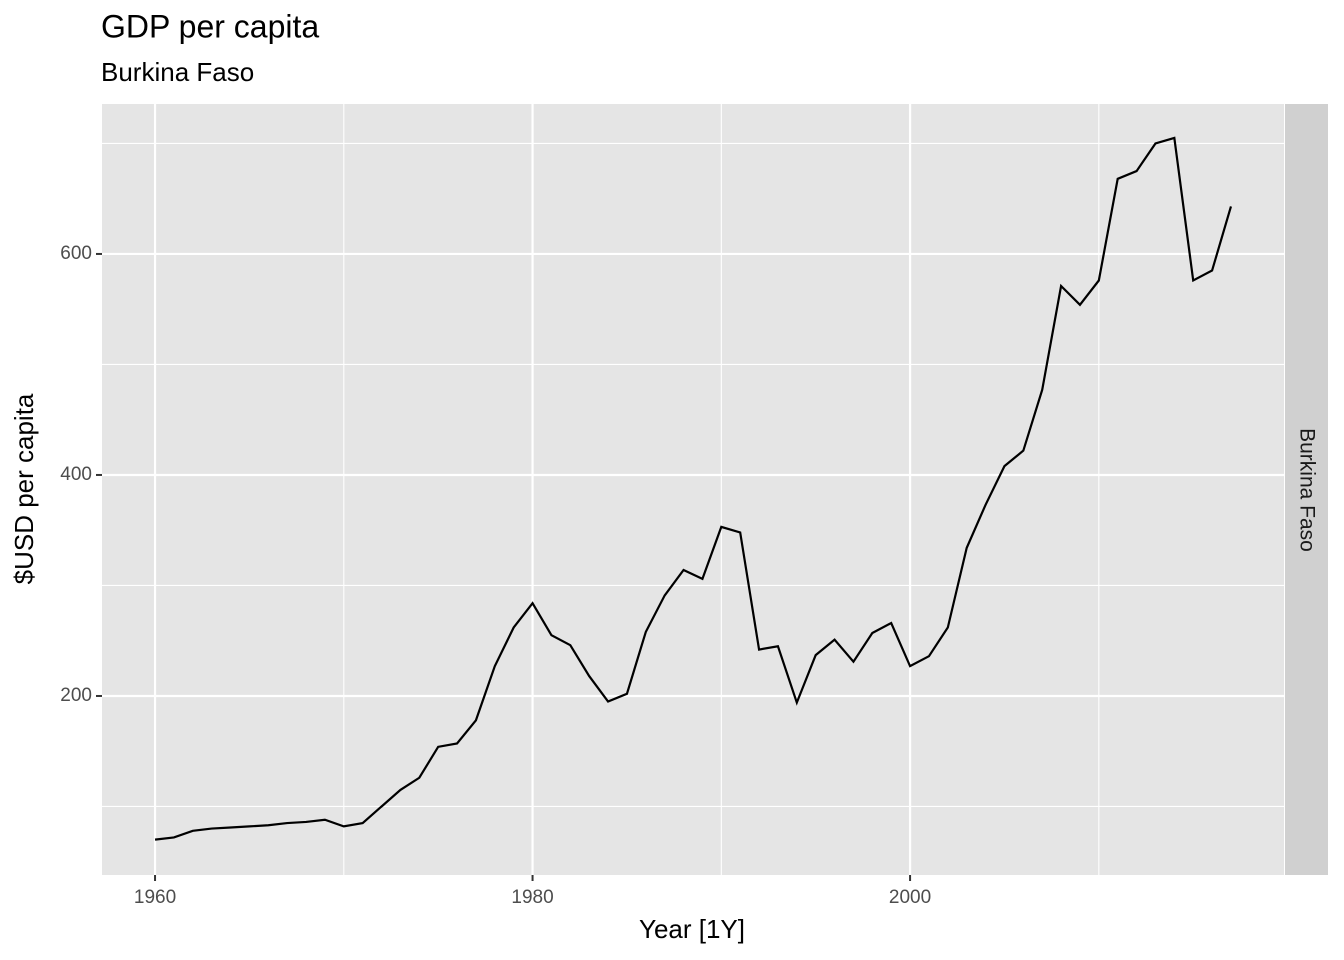 This screenshot has height=960, width=1344. Describe the element at coordinates (76, 474) in the screenshot. I see `y-tick-label: 400` at that location.